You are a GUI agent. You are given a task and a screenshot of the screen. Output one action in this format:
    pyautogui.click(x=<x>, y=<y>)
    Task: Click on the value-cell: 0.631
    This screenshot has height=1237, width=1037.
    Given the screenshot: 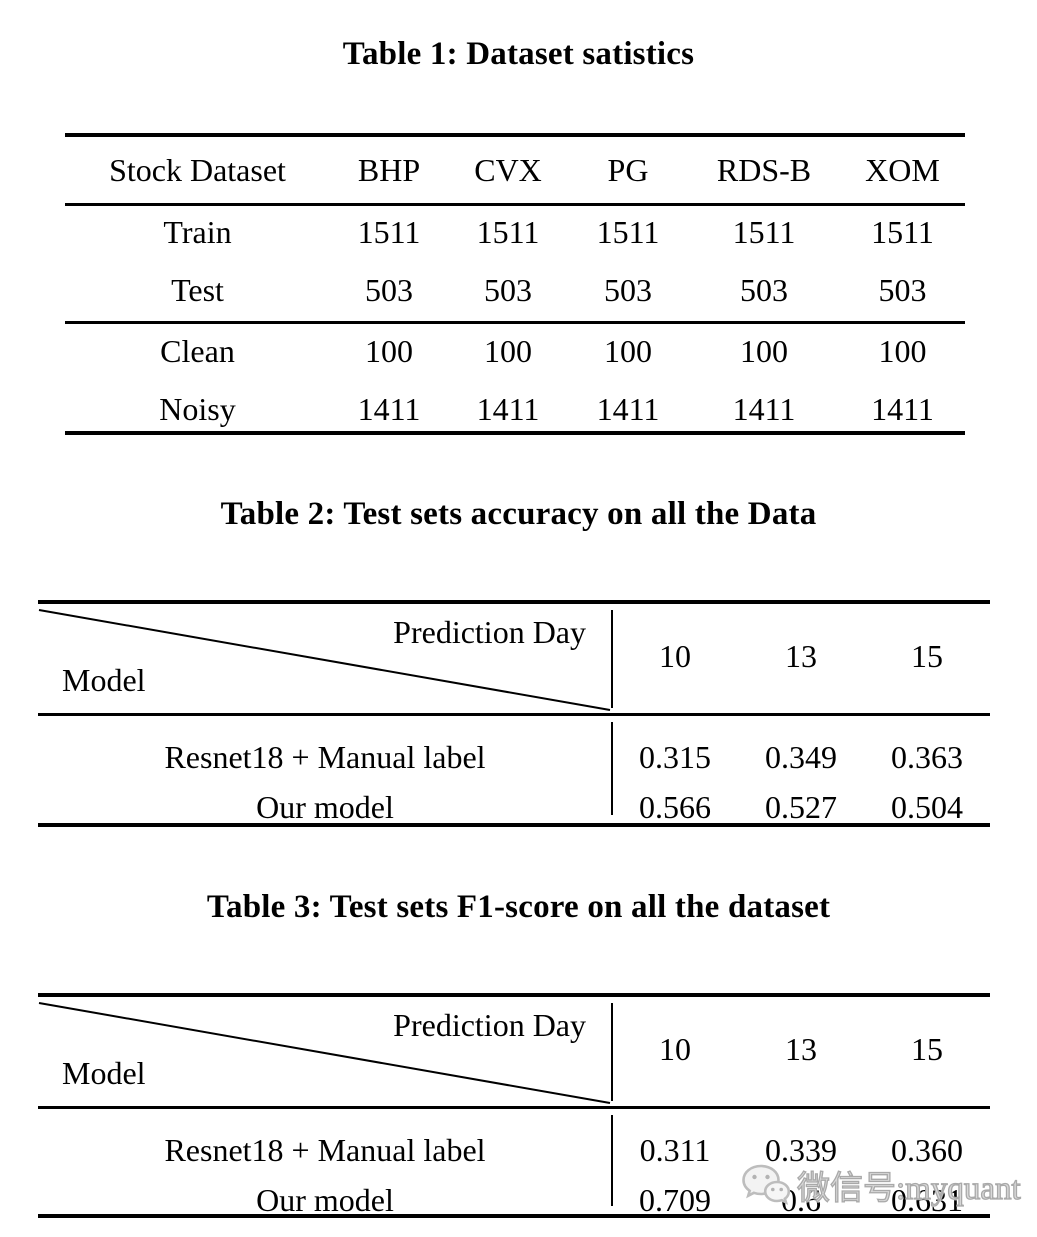 What is the action you would take?
    pyautogui.click(x=927, y=1199)
    